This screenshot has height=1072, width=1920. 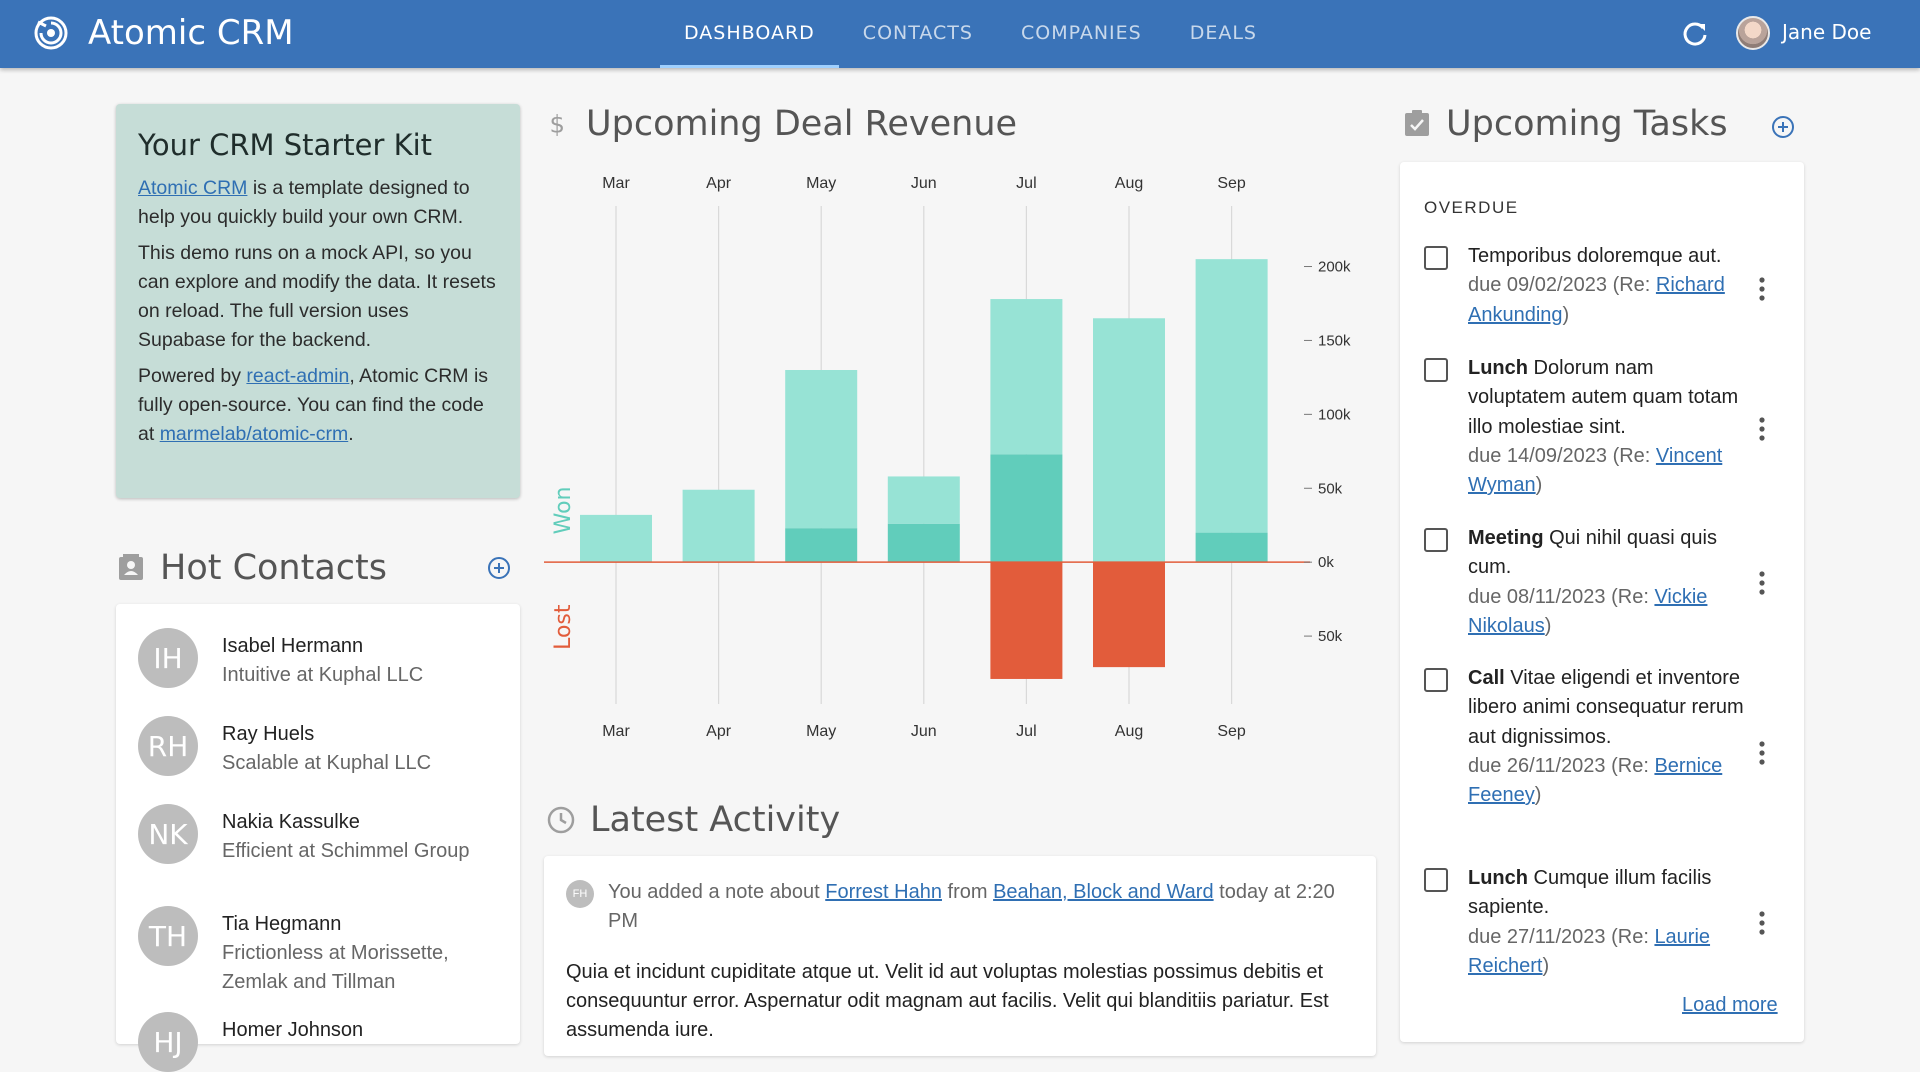 What do you see at coordinates (883, 892) in the screenshot?
I see `activity-contact-link: Forrest Hahn` at bounding box center [883, 892].